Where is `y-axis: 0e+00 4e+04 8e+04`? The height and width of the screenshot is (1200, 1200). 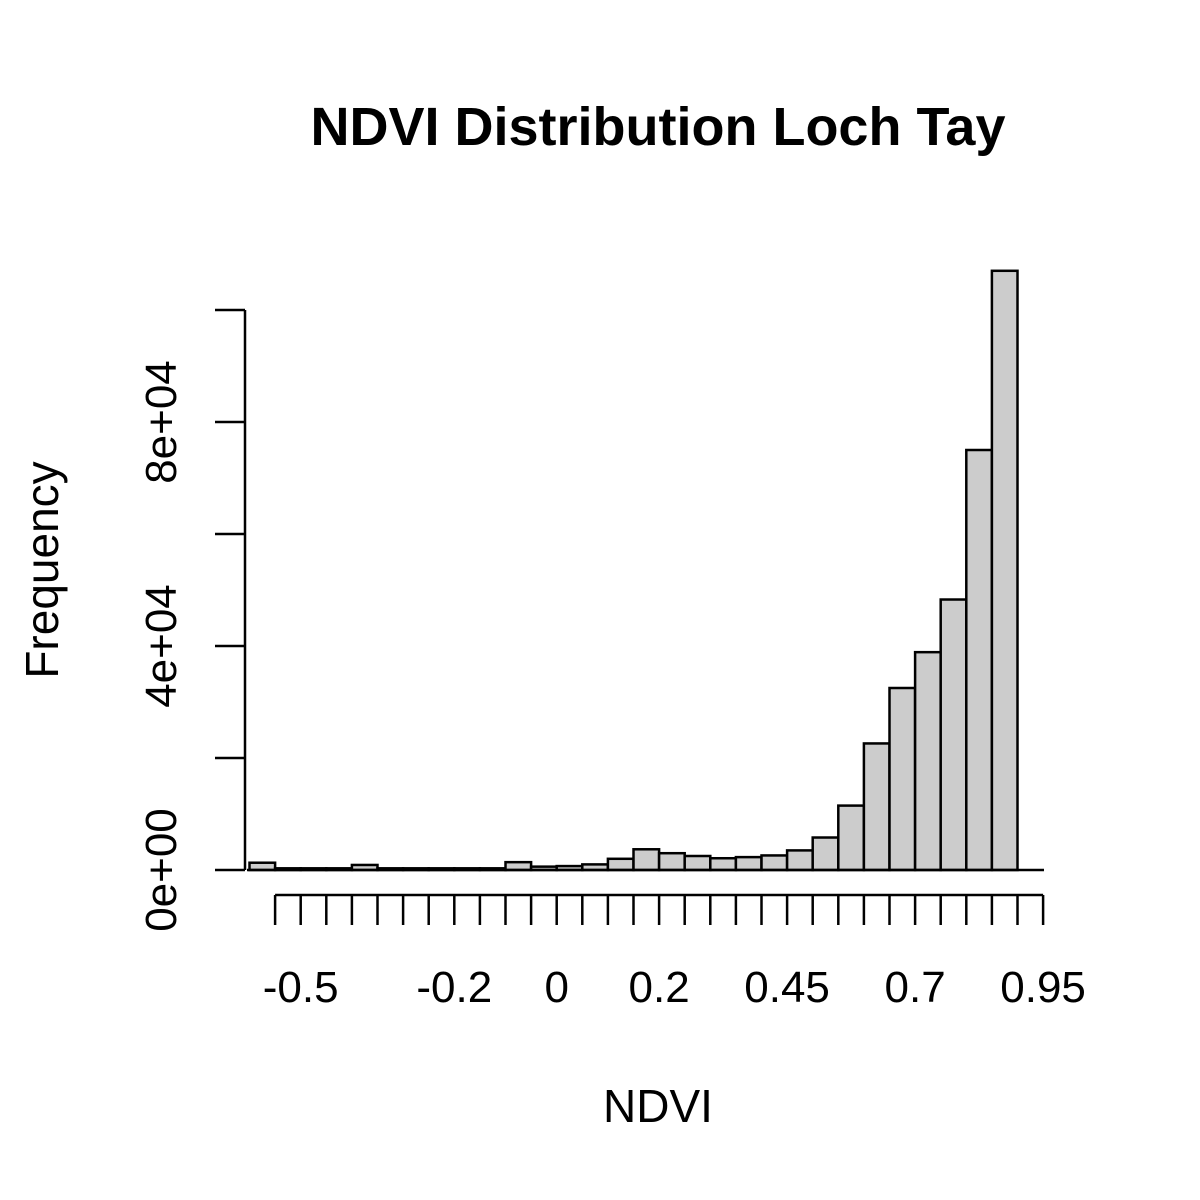
y-axis: 0e+00 4e+04 8e+04 is located at coordinates (192, 620).